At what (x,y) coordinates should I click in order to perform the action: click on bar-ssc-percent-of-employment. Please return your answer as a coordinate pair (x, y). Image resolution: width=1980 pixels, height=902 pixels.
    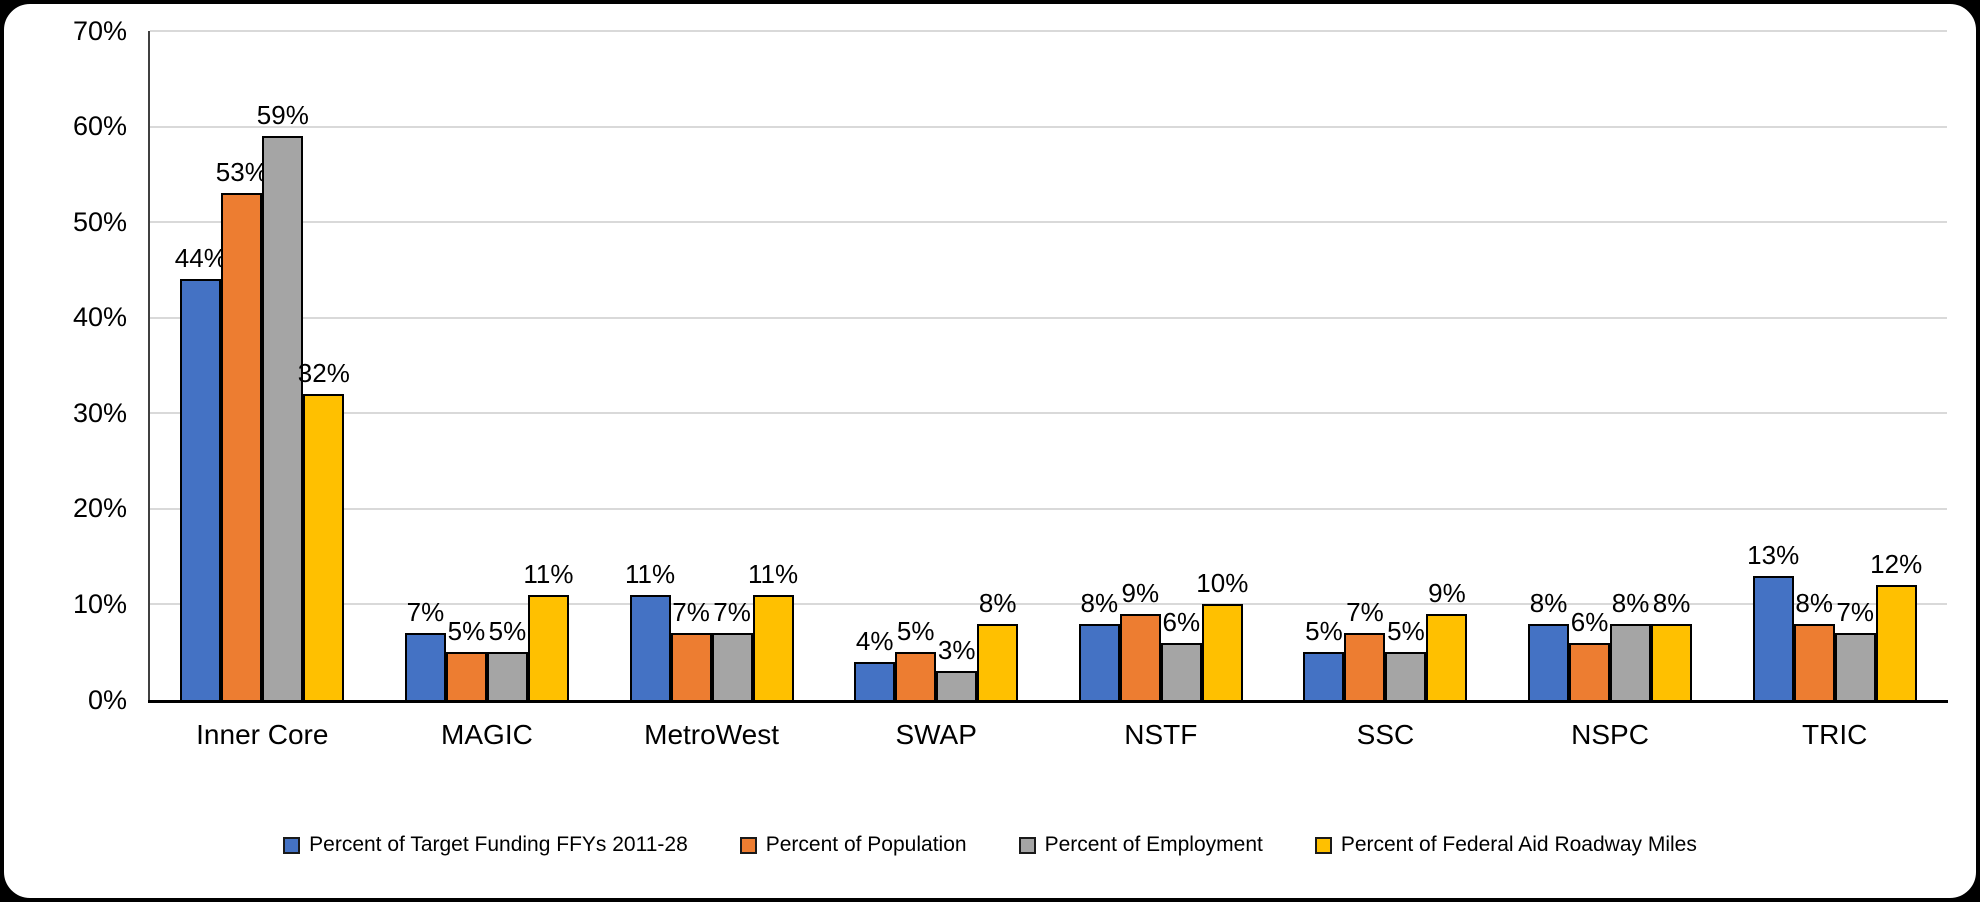
    Looking at the image, I should click on (1406, 677).